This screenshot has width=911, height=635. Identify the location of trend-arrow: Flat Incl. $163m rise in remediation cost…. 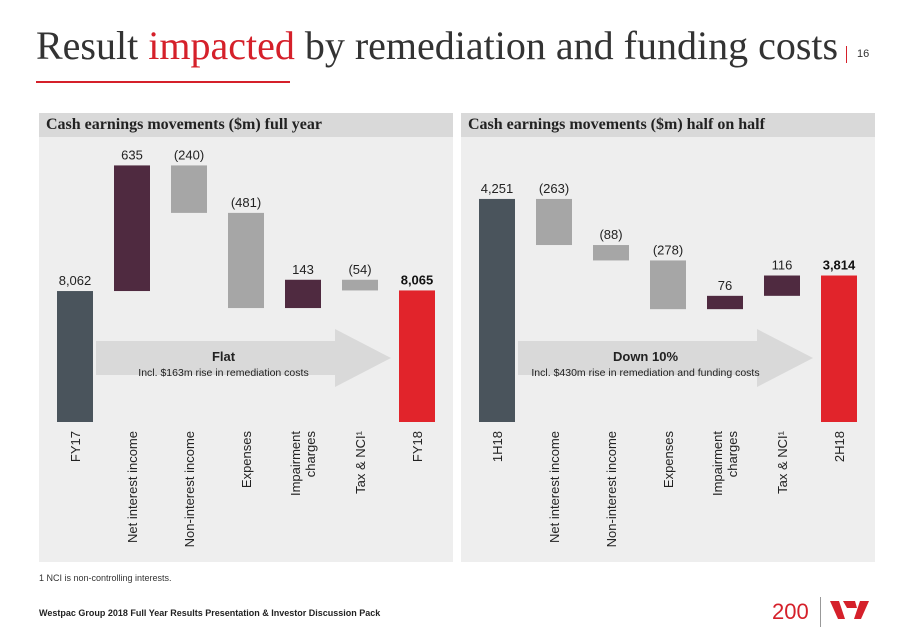
(243, 358).